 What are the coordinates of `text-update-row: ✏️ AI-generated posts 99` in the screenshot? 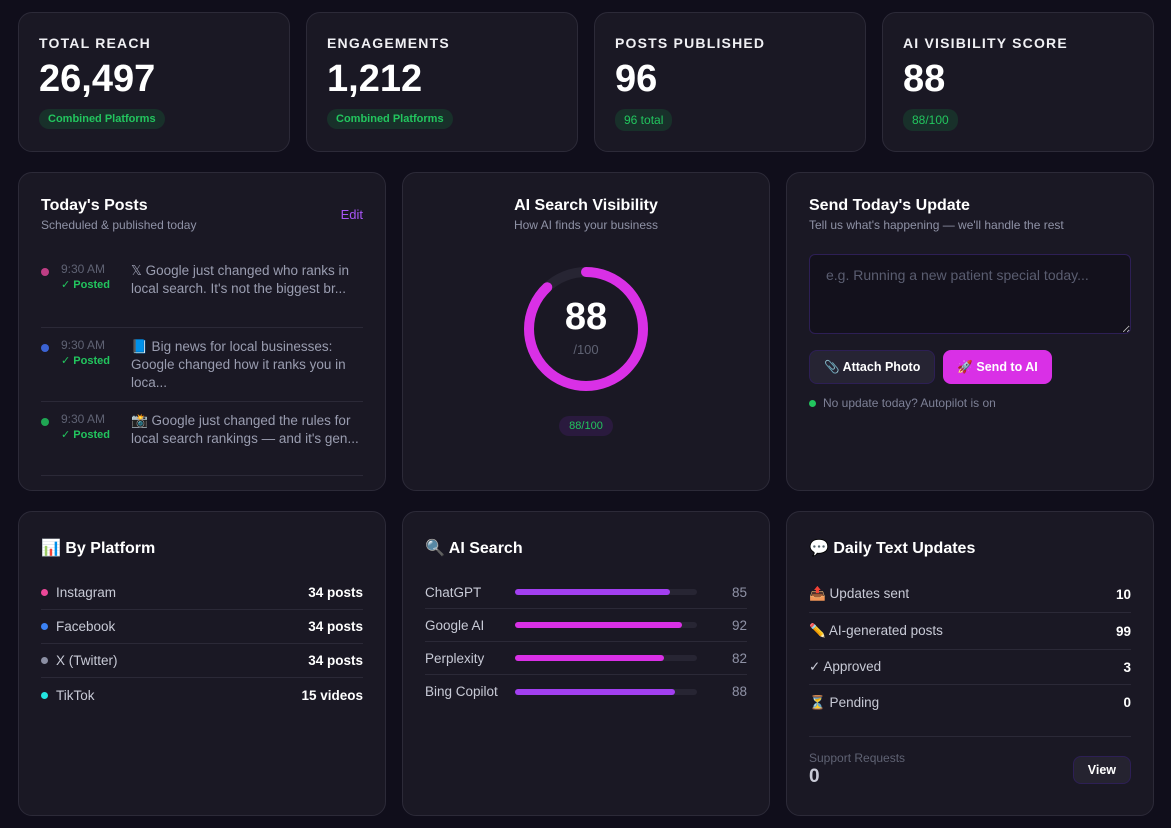 It's located at (970, 631).